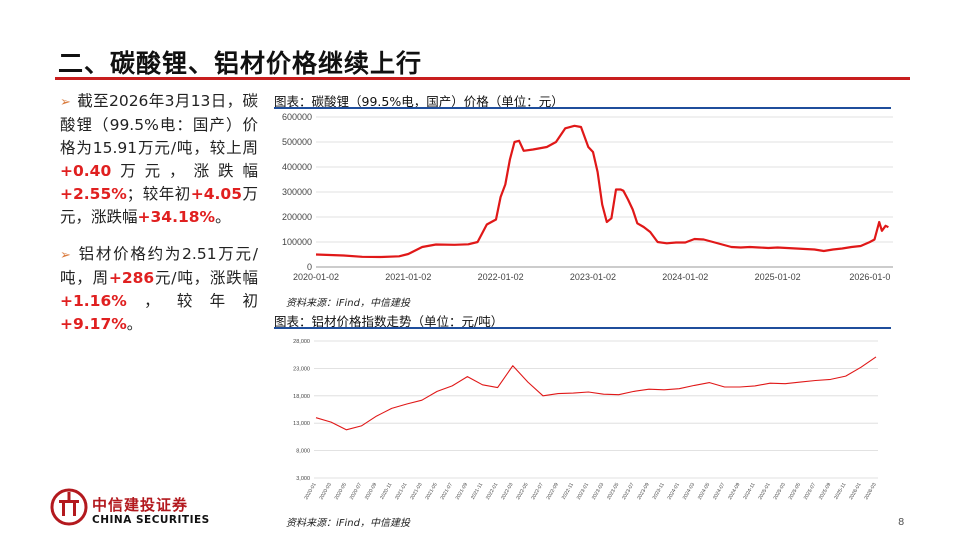 The image size is (960, 540). What do you see at coordinates (901, 522) in the screenshot?
I see `page-number: 8` at bounding box center [901, 522].